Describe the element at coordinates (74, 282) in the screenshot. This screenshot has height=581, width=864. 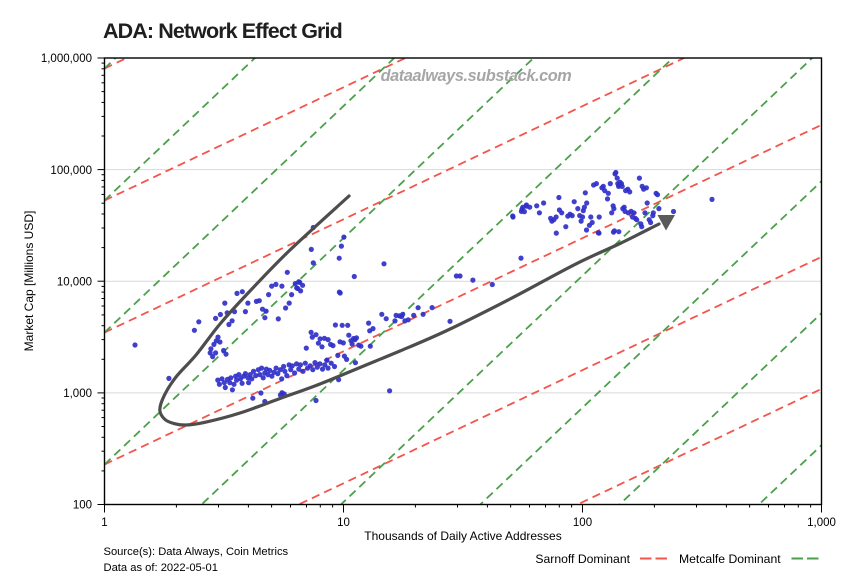
I see `svg-text: 10,000` at that location.